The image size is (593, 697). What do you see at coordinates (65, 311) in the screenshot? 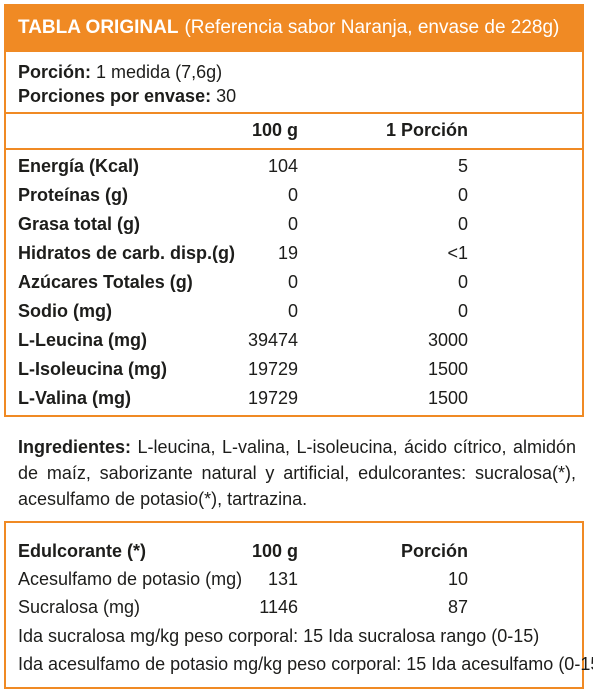
I see `row-label: Sodio (mg)` at bounding box center [65, 311].